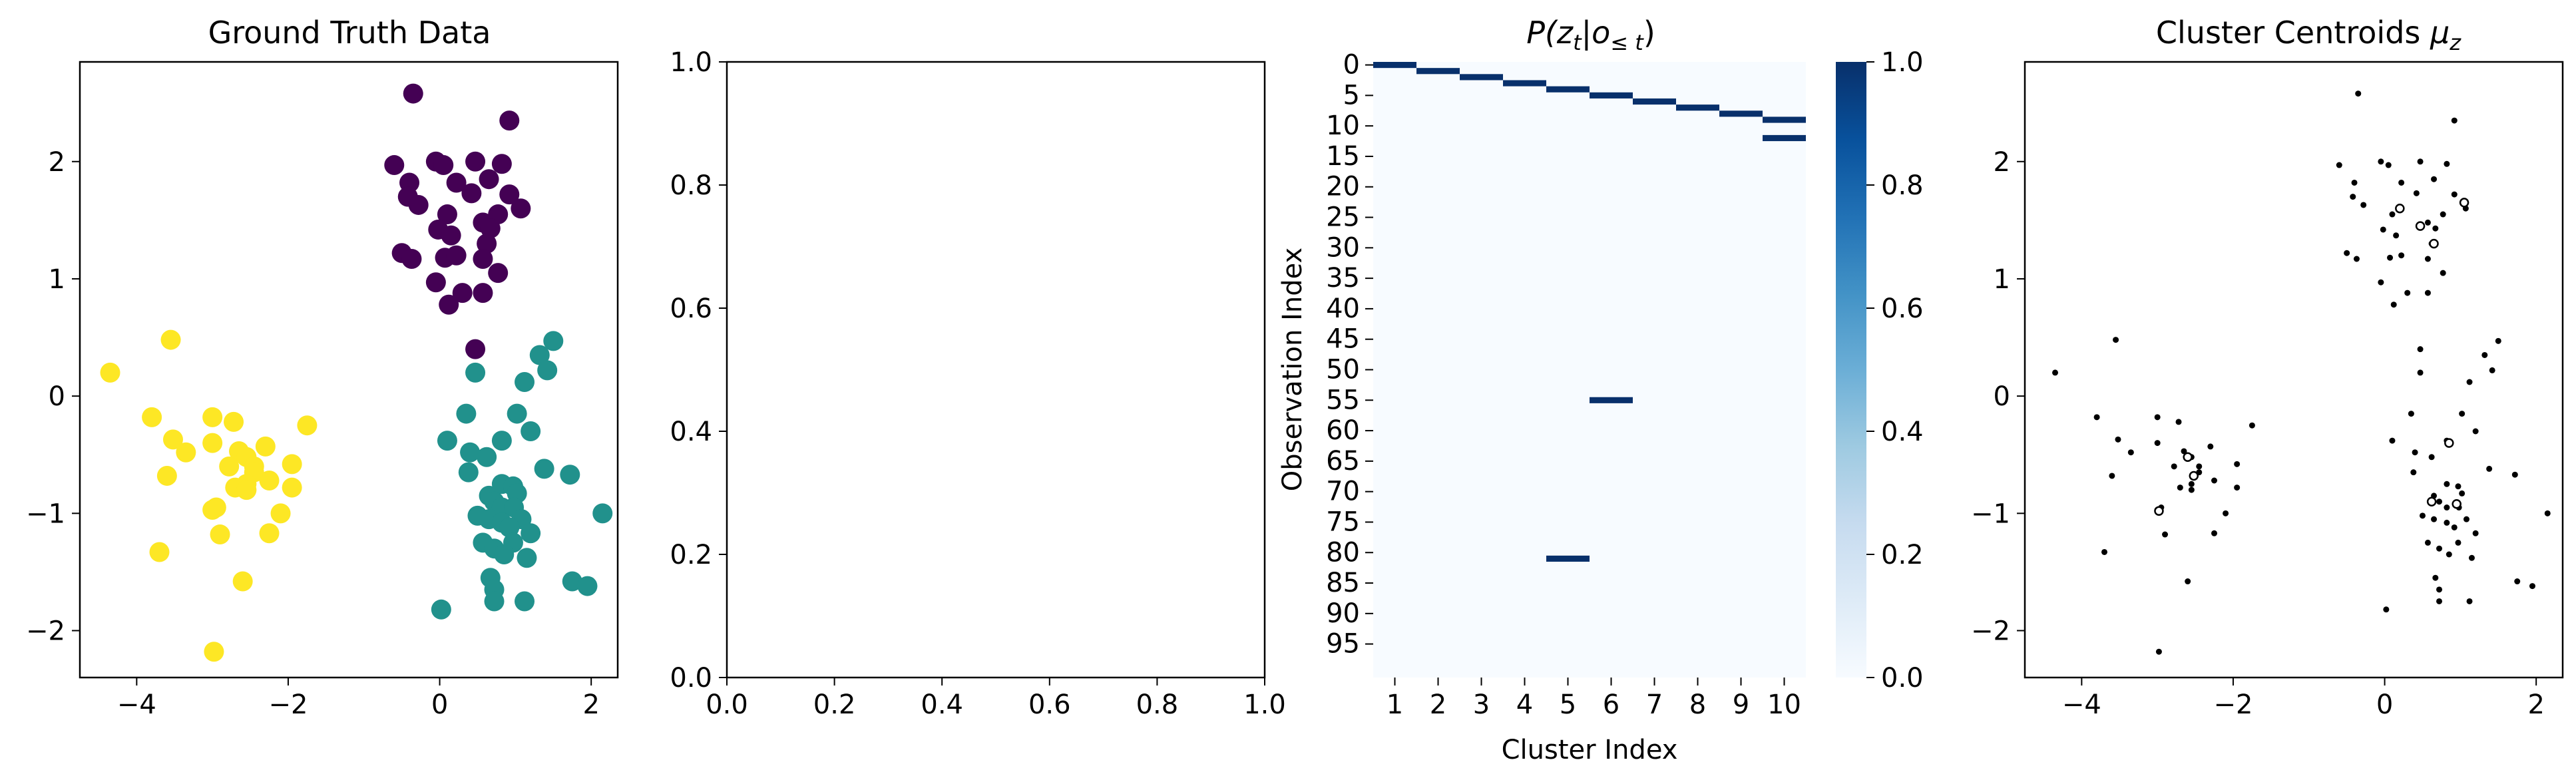 The height and width of the screenshot is (784, 2576). I want to click on colorbar-tick-label: 0.6, so click(1902, 309).